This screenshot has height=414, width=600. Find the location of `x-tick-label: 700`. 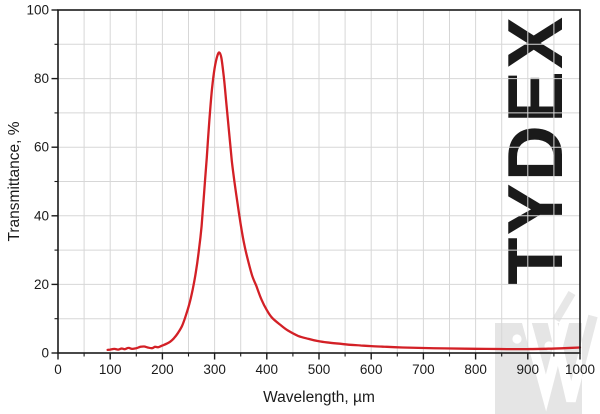

x-tick-label: 700 is located at coordinates (423, 369).